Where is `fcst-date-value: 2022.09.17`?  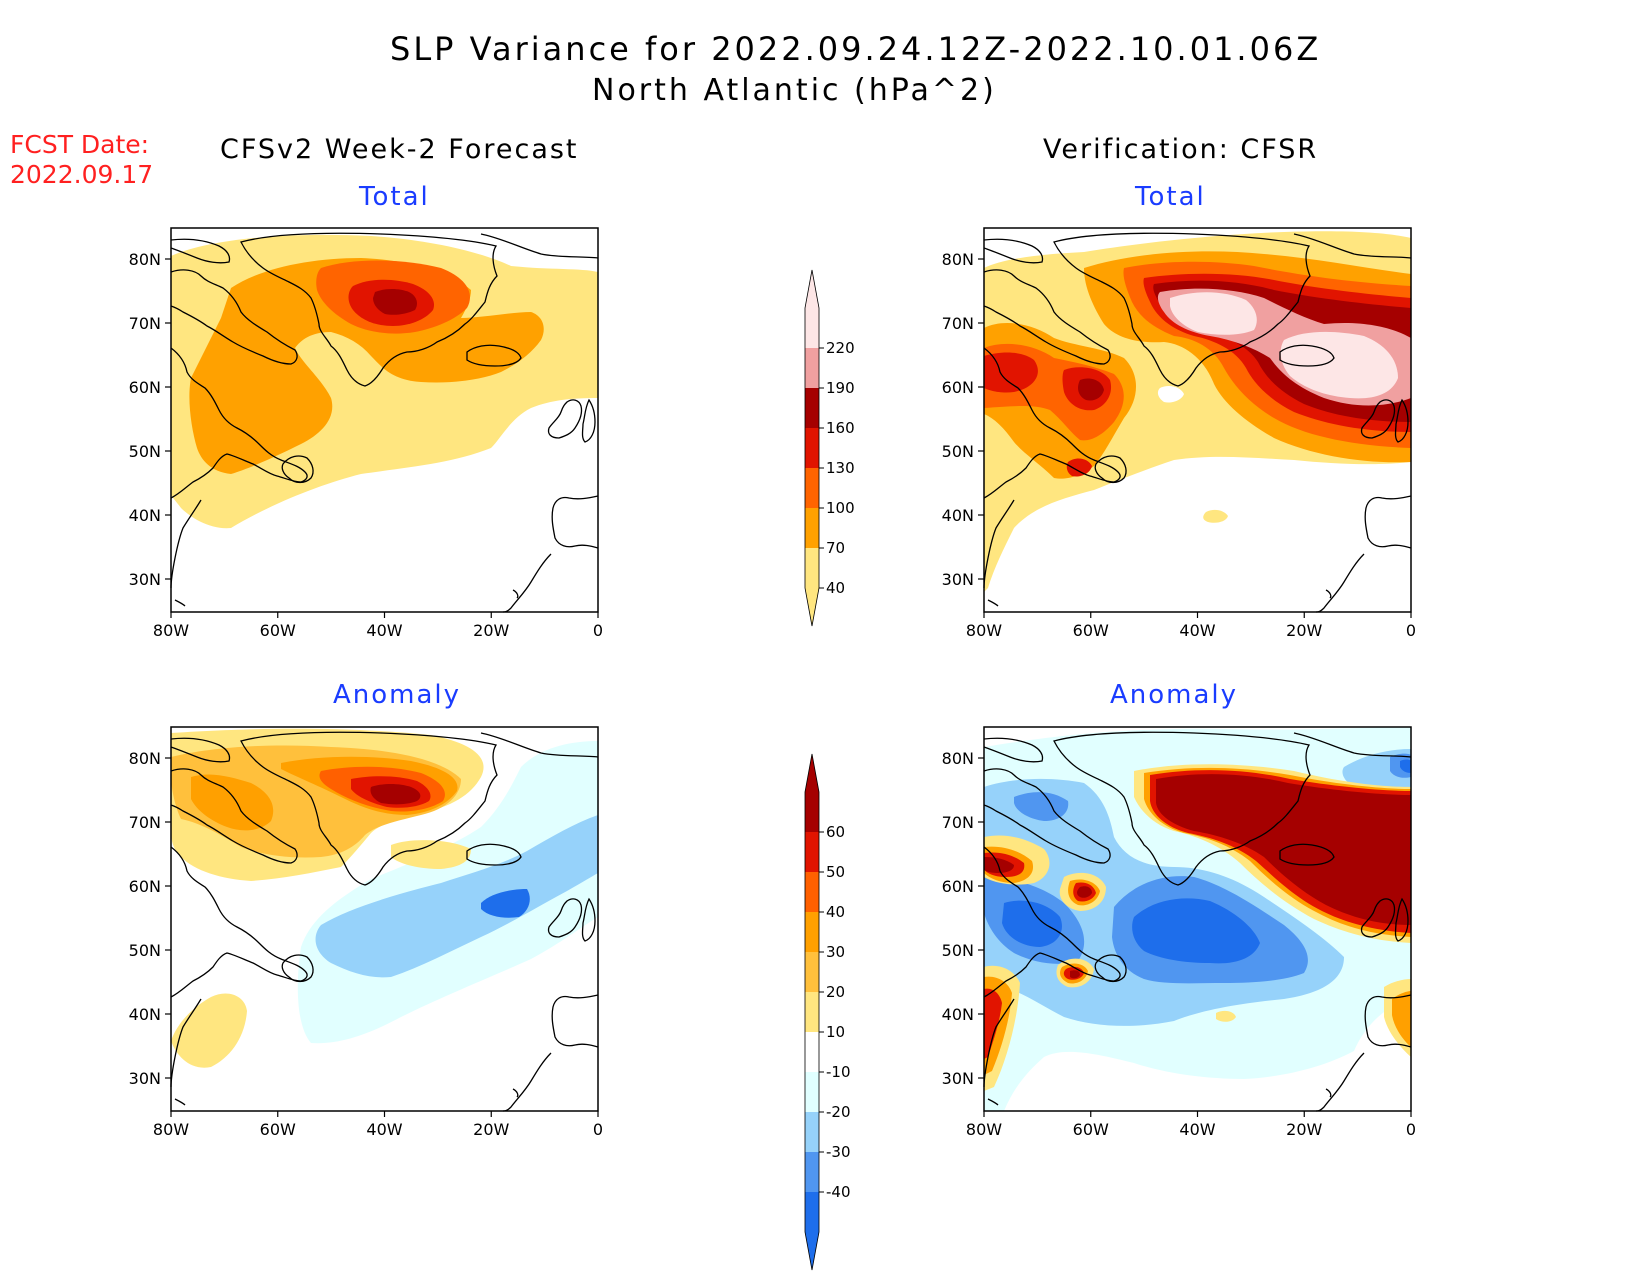 fcst-date-value: 2022.09.17 is located at coordinates (82, 174).